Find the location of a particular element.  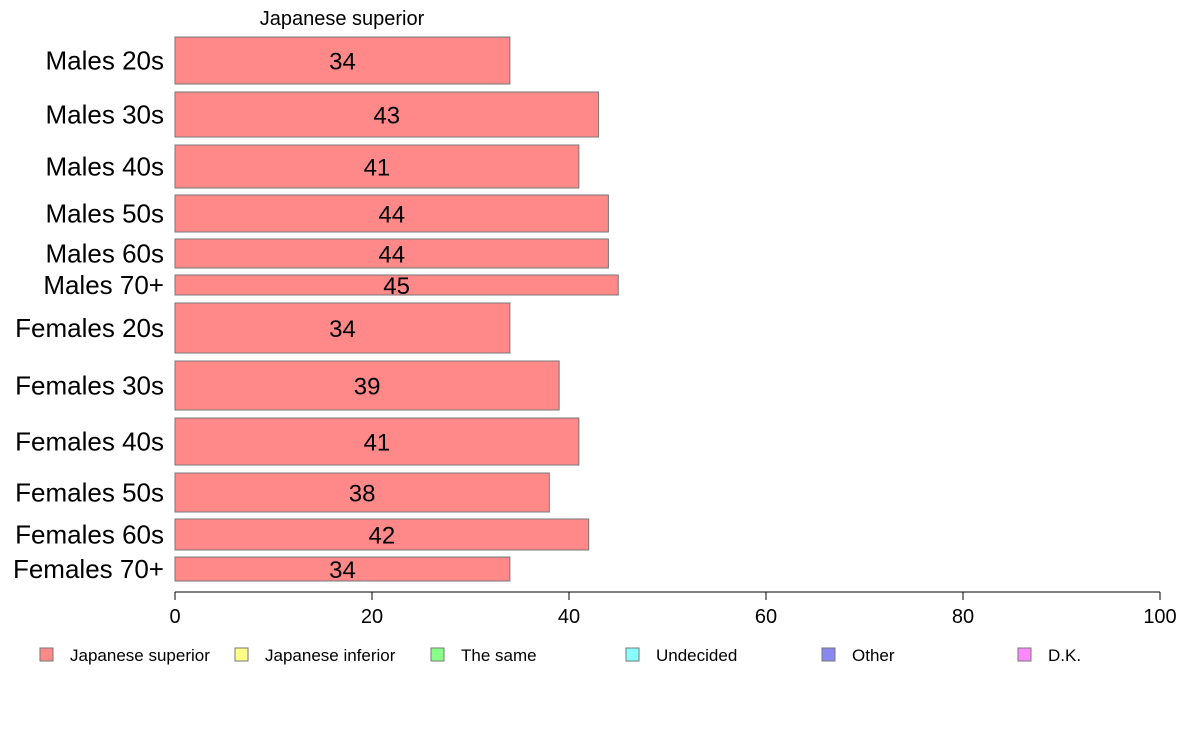

category-label: Males 70+ is located at coordinates (103, 285).